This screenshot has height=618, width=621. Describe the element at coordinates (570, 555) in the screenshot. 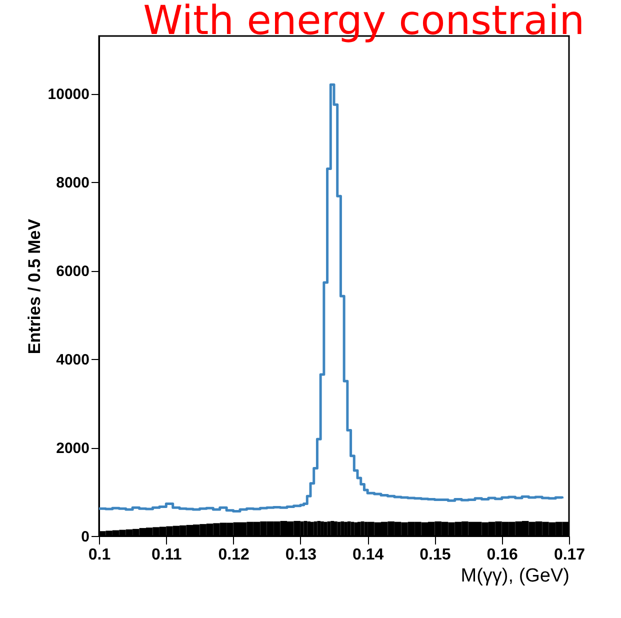

I see `x-tick-label: 0.17` at that location.